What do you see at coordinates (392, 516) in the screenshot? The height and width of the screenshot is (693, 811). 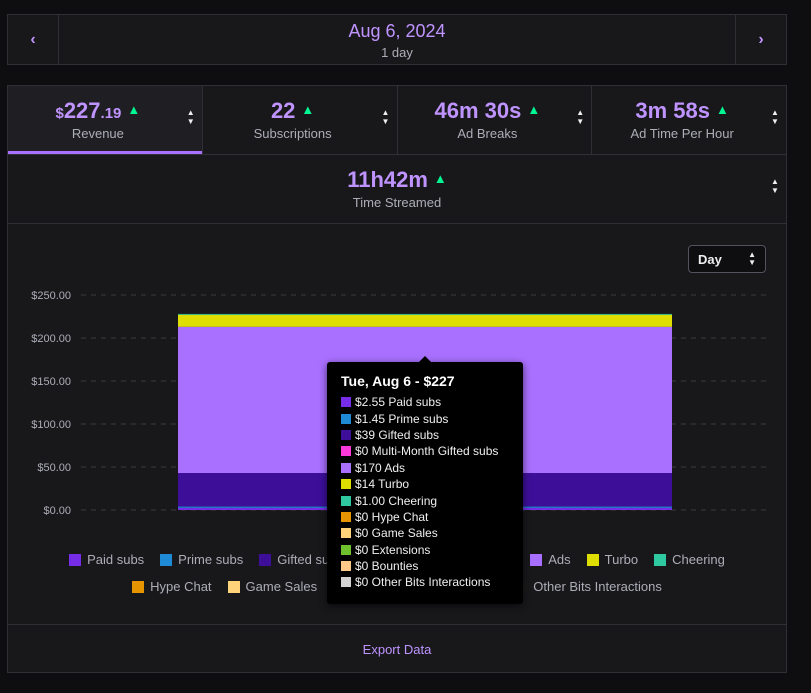 I see `tooltip-row-label: $0 Hype Chat` at bounding box center [392, 516].